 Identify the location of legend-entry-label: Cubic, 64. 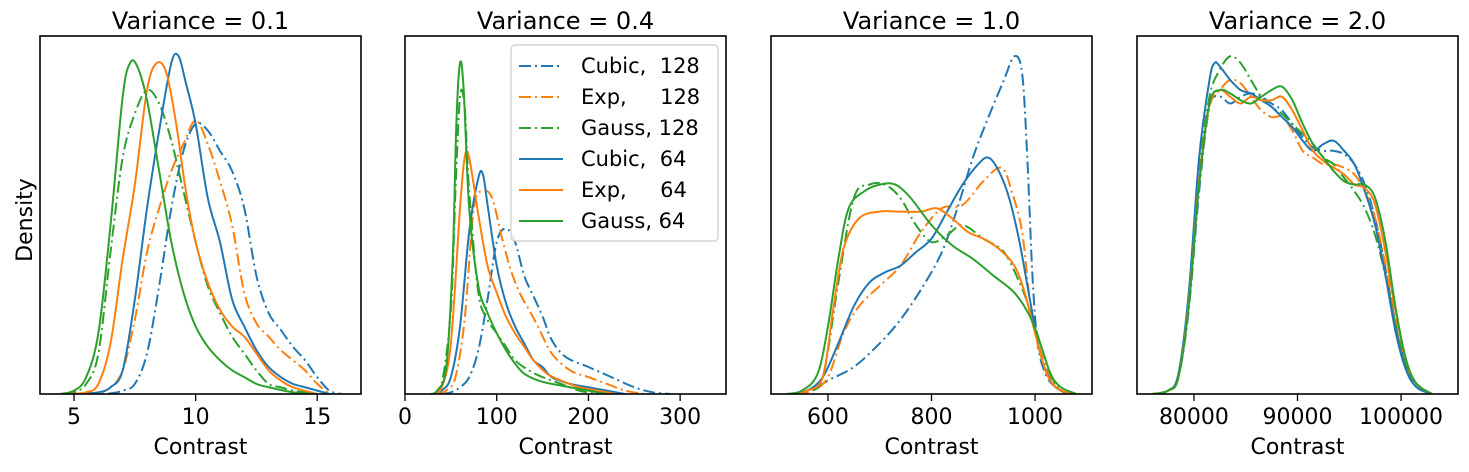
(633, 159).